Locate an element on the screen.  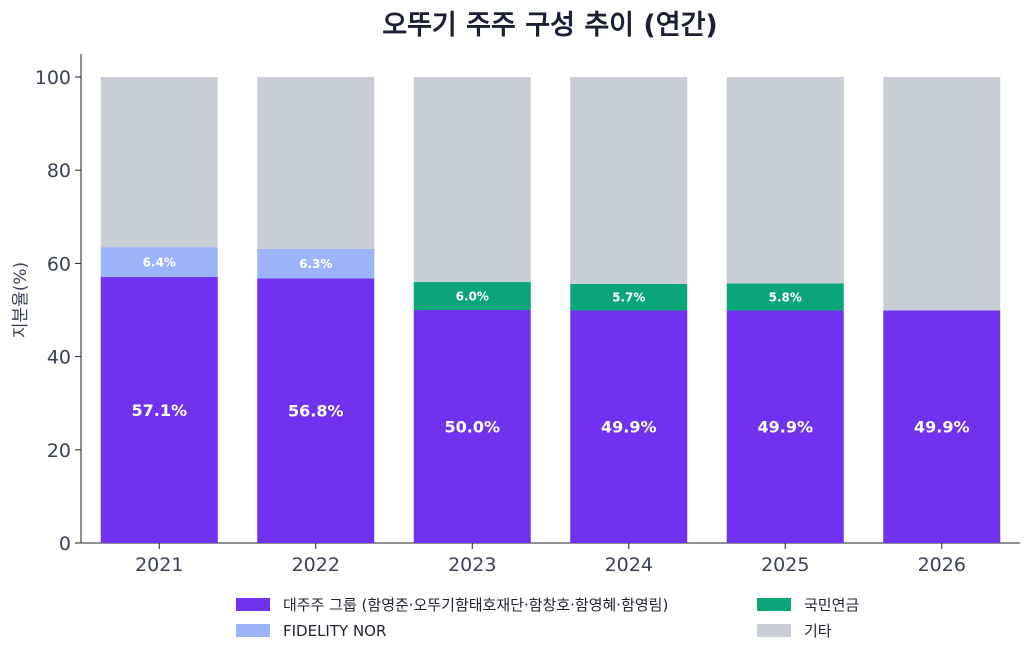
bar-data-label: 50.0% is located at coordinates (472, 427).